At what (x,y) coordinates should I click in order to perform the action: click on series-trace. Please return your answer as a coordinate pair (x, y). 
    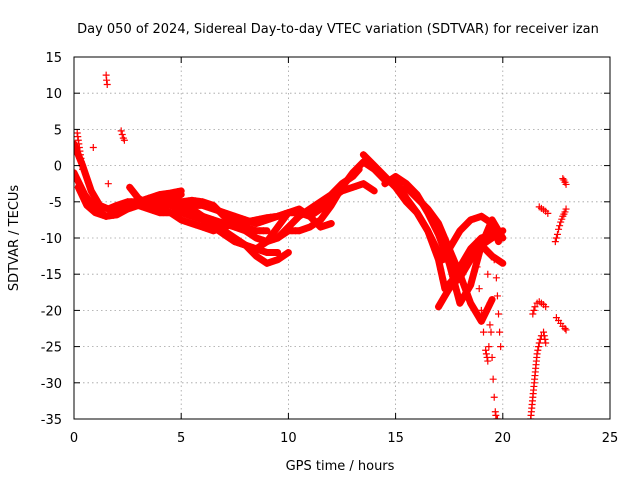
    Looking at the image, I should click on (476, 260).